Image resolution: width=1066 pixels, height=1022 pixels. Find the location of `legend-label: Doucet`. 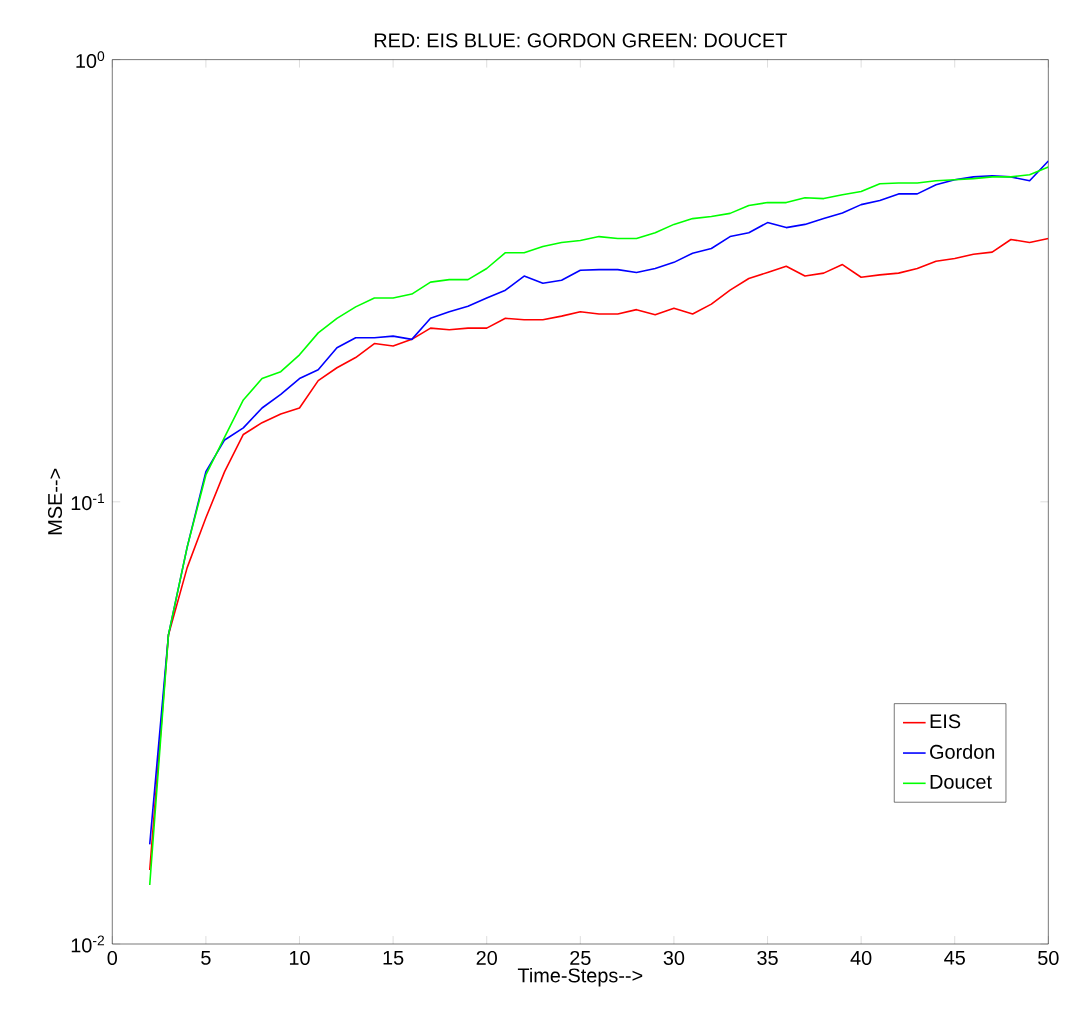

legend-label: Doucet is located at coordinates (961, 782).